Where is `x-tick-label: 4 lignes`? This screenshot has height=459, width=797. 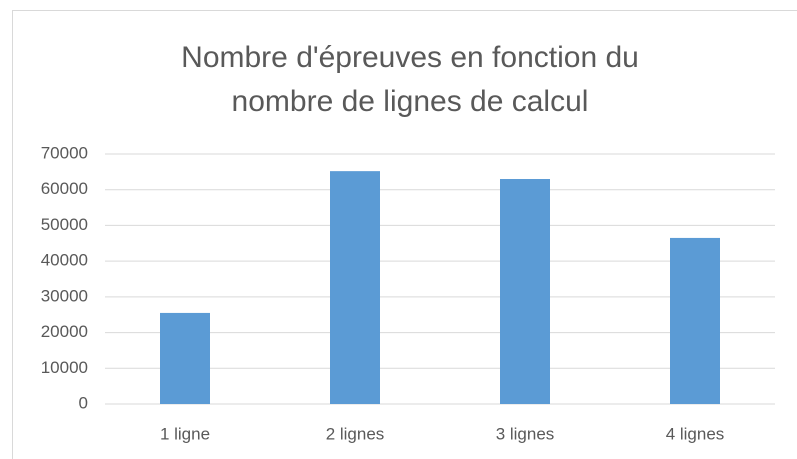
x-tick-label: 4 lignes is located at coordinates (695, 433).